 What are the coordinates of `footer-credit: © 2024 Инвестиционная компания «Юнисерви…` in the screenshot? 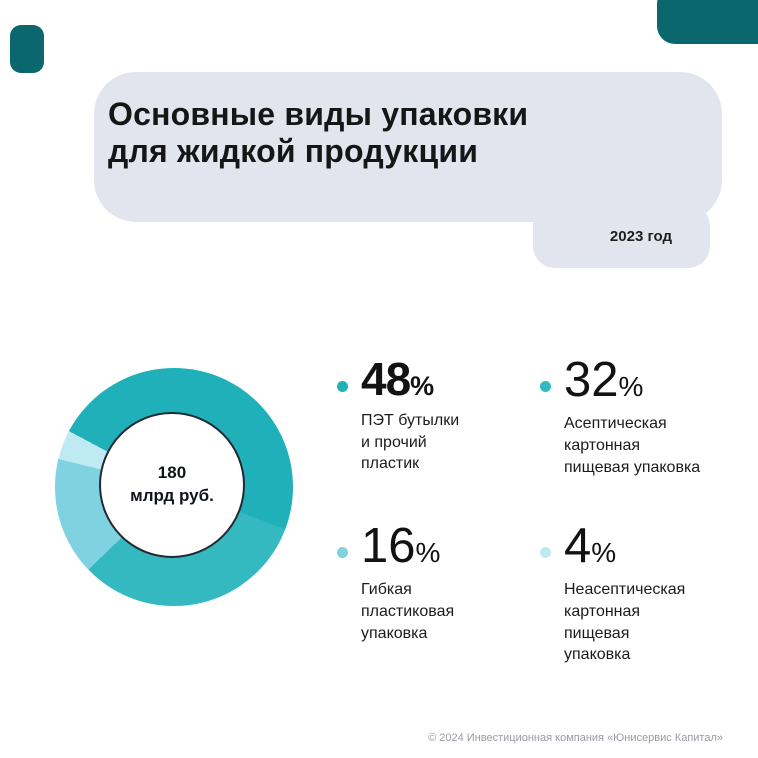 It's located at (575, 738).